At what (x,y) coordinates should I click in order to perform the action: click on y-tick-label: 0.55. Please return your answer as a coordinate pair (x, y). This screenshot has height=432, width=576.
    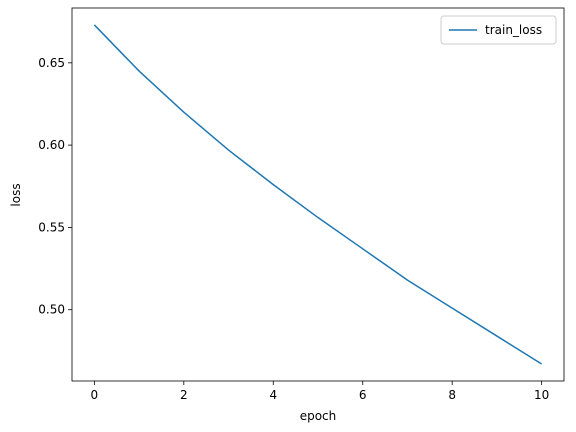
    Looking at the image, I should click on (51, 227).